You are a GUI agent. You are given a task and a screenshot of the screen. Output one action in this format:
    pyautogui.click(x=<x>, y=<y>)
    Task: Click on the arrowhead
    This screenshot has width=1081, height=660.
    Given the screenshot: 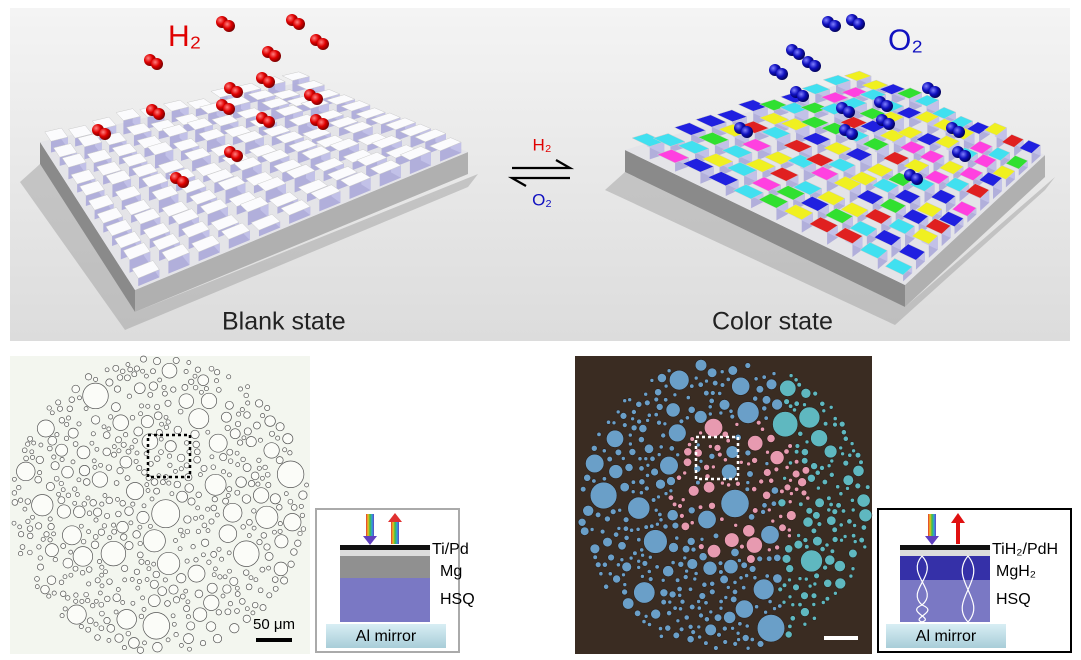 What is the action you would take?
    pyautogui.click(x=958, y=518)
    